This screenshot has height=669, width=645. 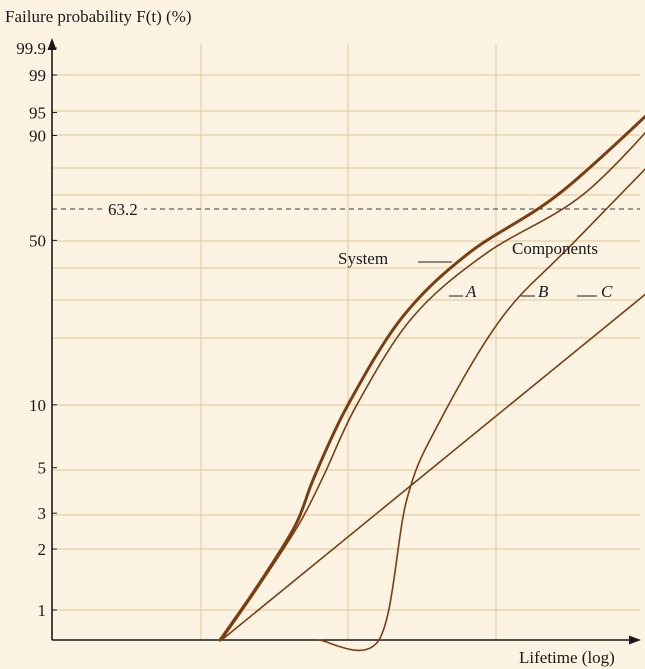 I want to click on y-tick-label: 2, so click(x=42, y=549).